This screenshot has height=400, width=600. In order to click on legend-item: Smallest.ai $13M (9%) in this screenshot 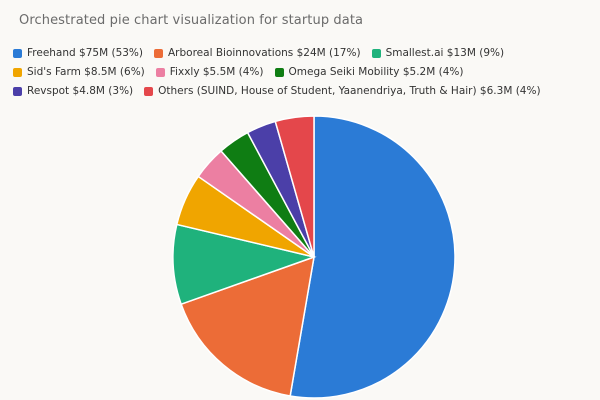, I will do `click(438, 53)`.